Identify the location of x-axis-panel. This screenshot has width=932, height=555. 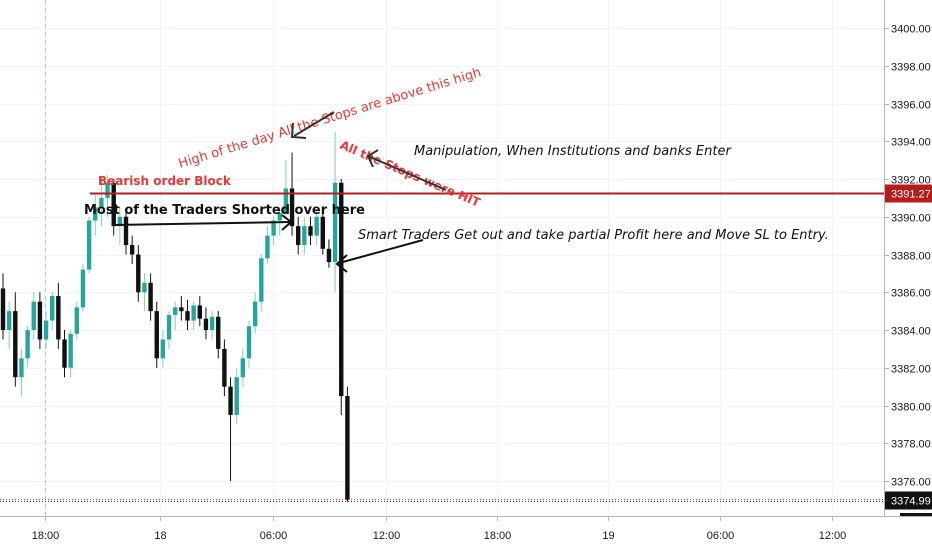
(442, 533).